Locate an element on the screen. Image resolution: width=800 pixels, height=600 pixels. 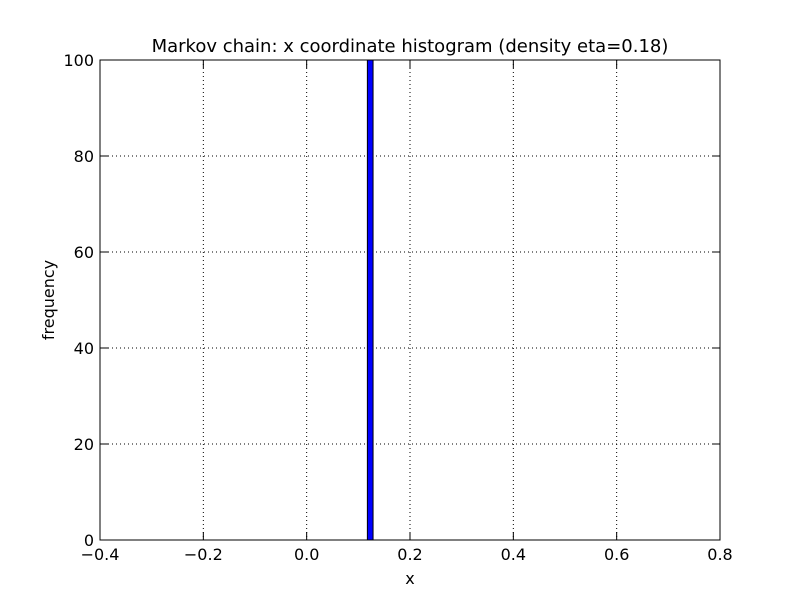
y-tick-label: 80 is located at coordinates (84, 156).